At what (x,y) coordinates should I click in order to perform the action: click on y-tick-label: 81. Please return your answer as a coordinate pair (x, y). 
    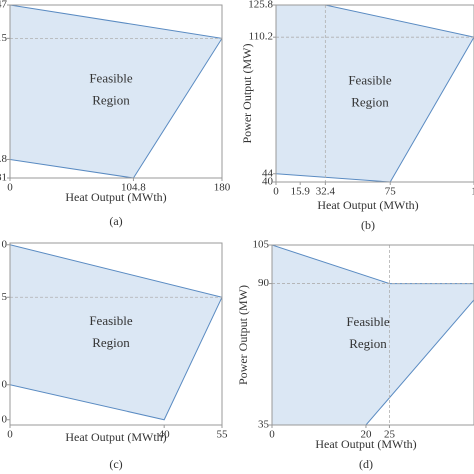
    Looking at the image, I should click on (3, 178).